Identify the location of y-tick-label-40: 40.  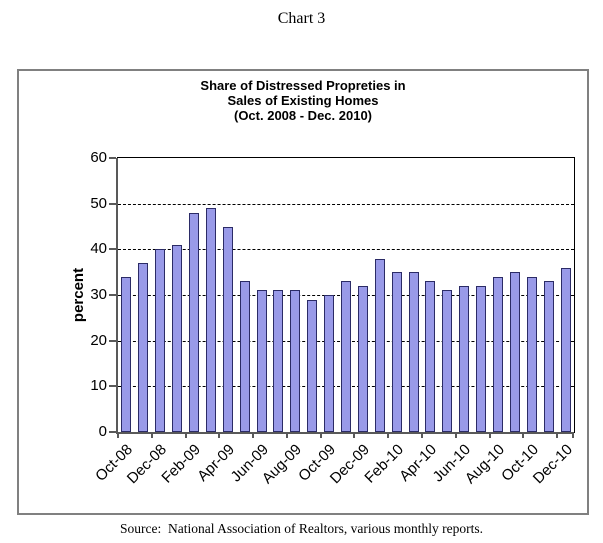
(98, 249).